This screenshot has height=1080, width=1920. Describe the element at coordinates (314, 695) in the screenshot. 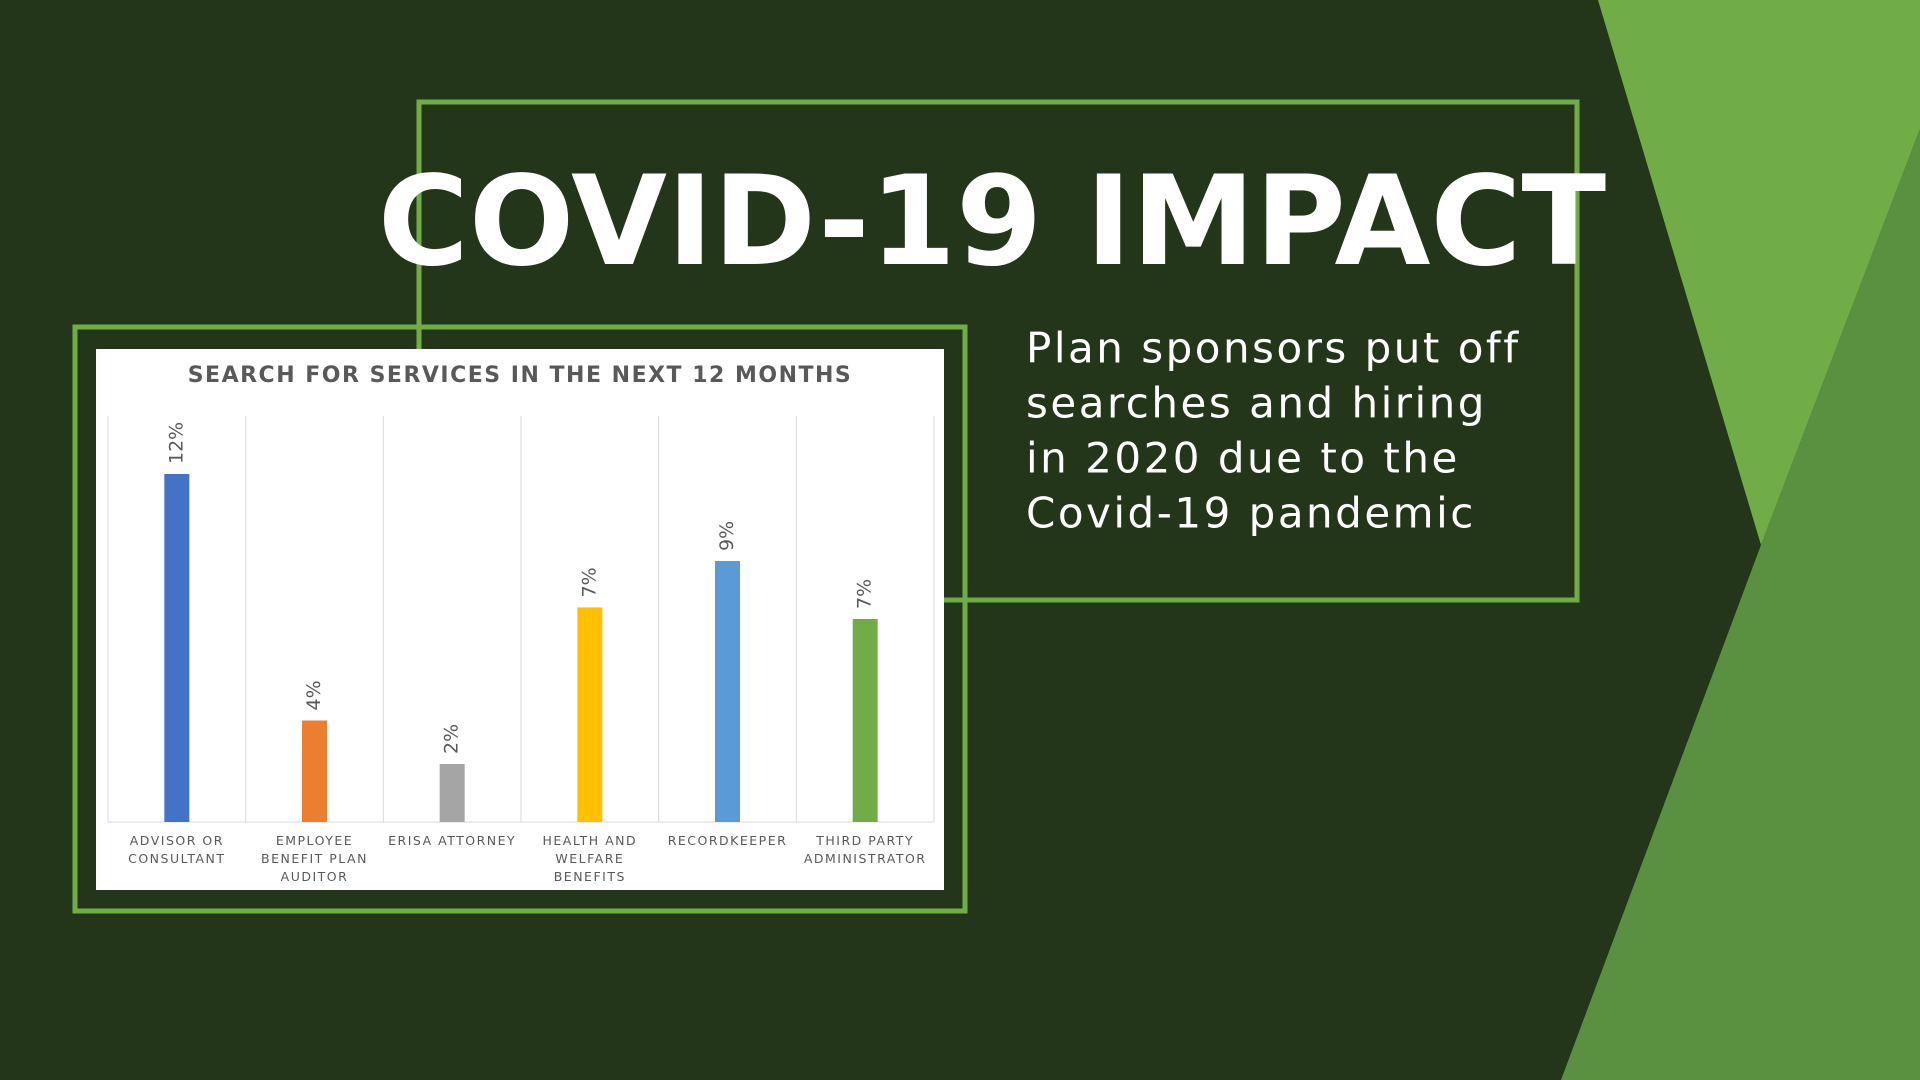

I see `value-label: 4%` at that location.